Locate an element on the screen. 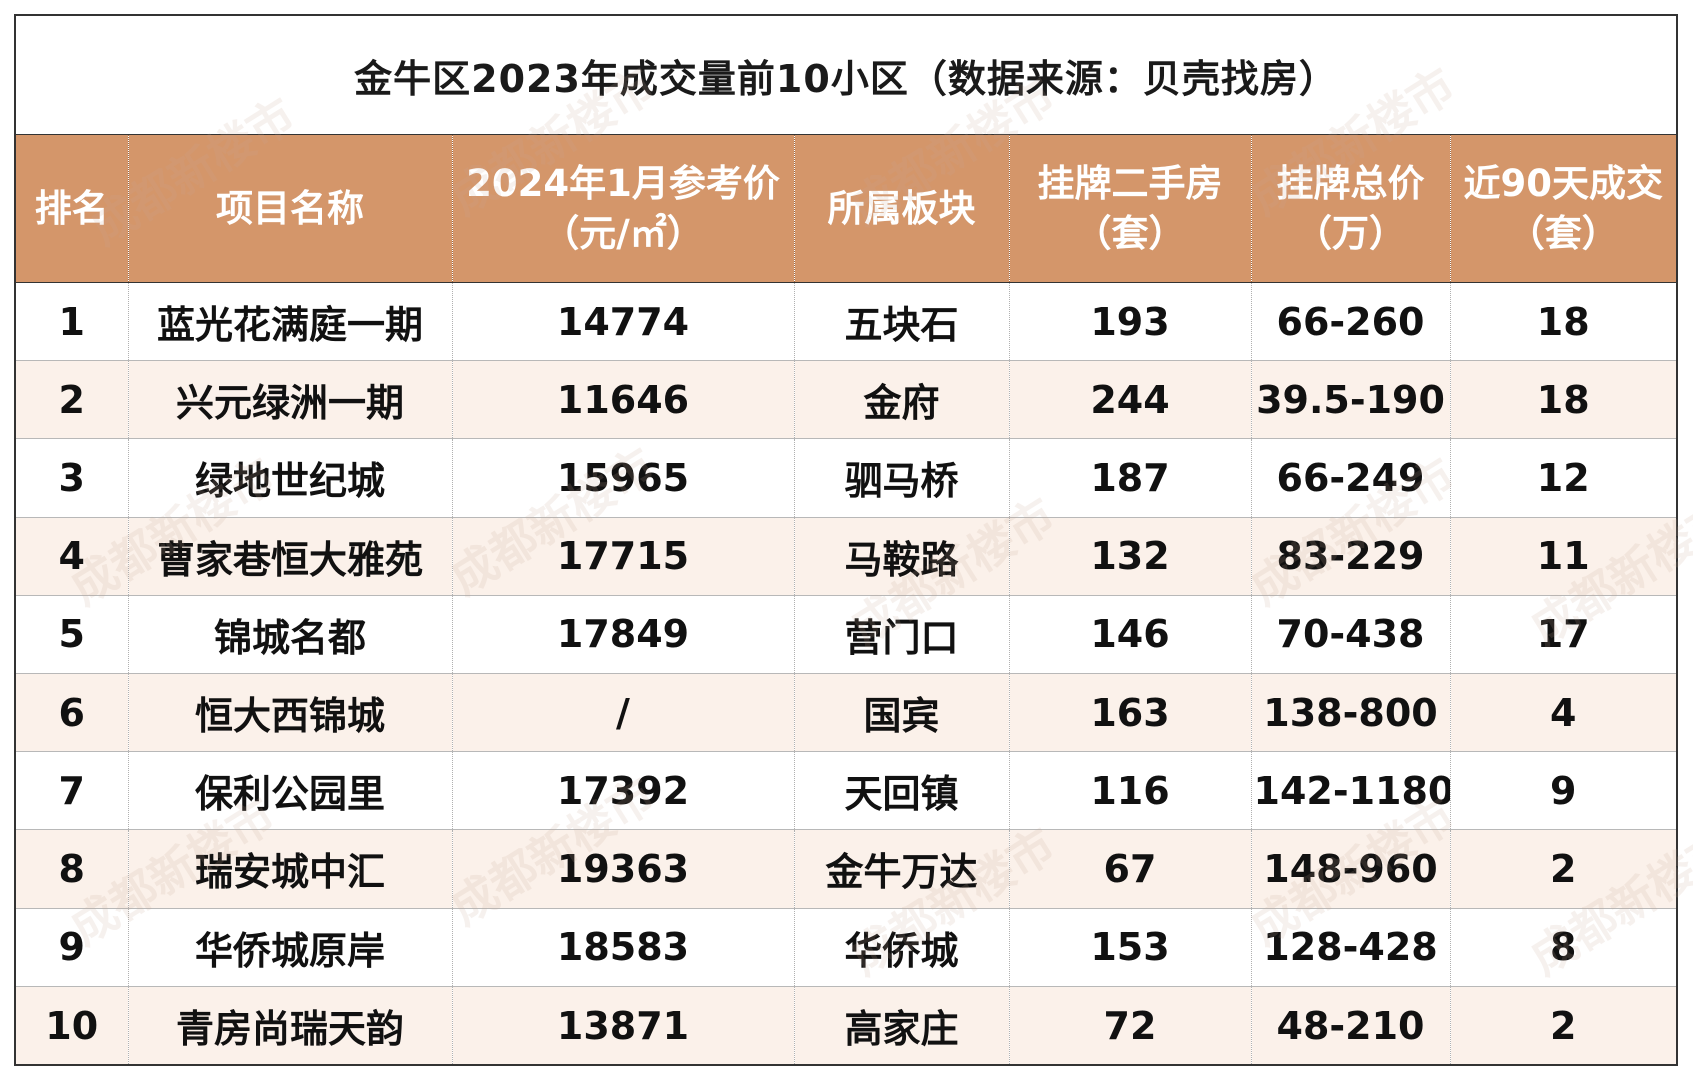  deals-90d-cell: 17 is located at coordinates (1562, 634).